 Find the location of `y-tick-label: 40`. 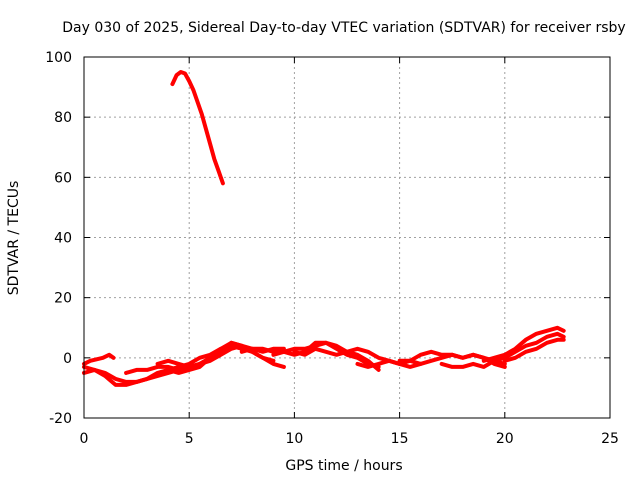

y-tick-label: 40 is located at coordinates (63, 239).